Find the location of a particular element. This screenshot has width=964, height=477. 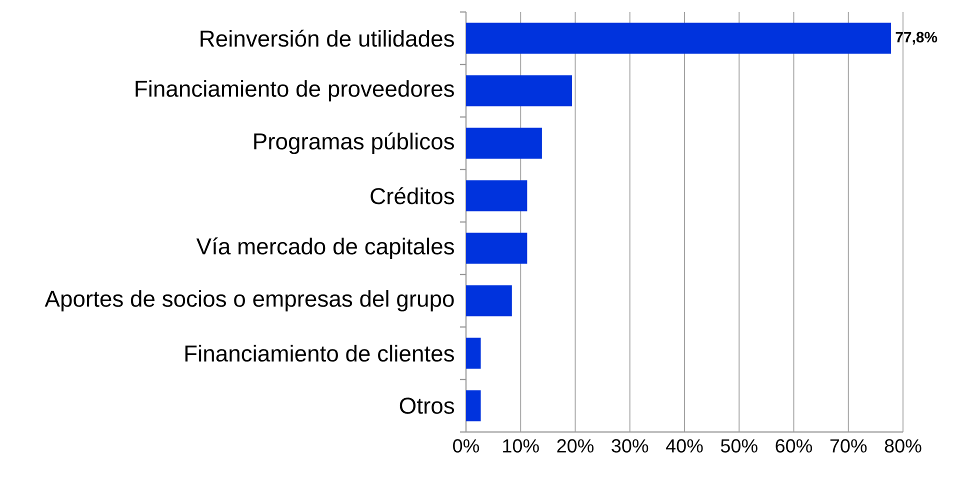

y-tick-label: Vía mercado de capitales is located at coordinates (325, 248).